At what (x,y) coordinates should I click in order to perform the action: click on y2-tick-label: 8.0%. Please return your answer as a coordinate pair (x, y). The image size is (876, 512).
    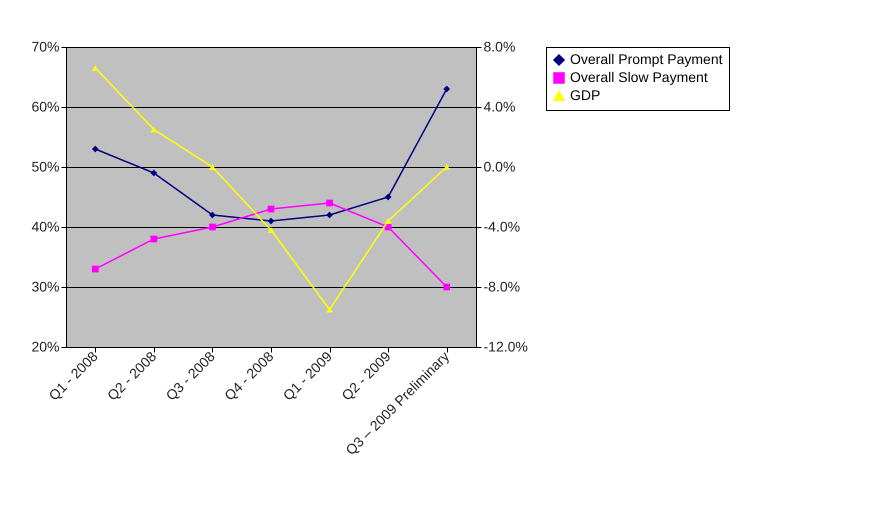
    Looking at the image, I should click on (500, 46).